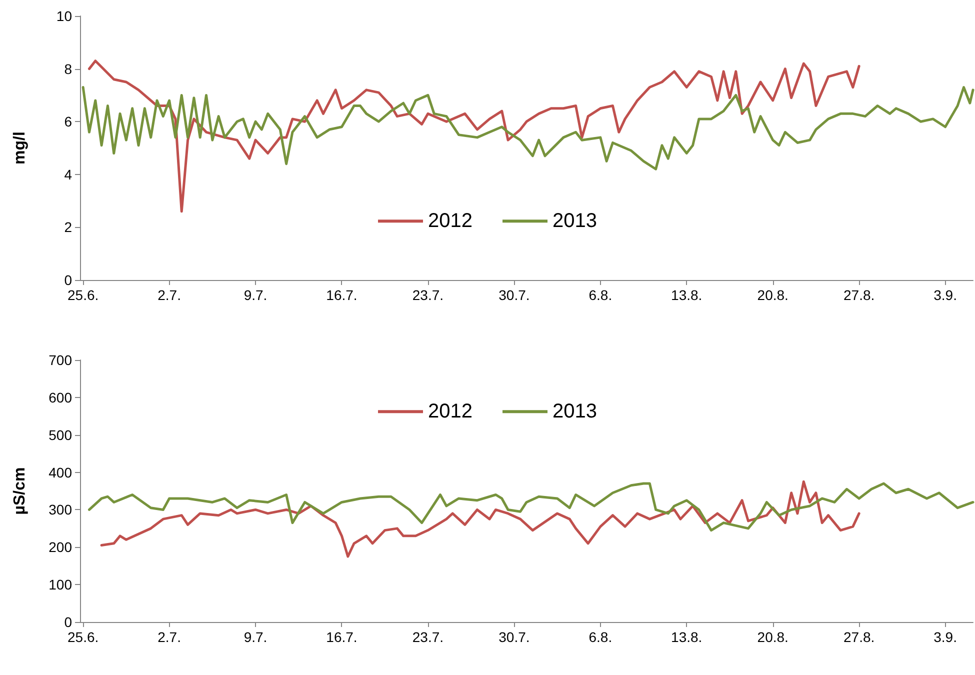 Image resolution: width=975 pixels, height=675 pixels. Describe the element at coordinates (60, 360) in the screenshot. I see `y-tick-label: 700` at that location.